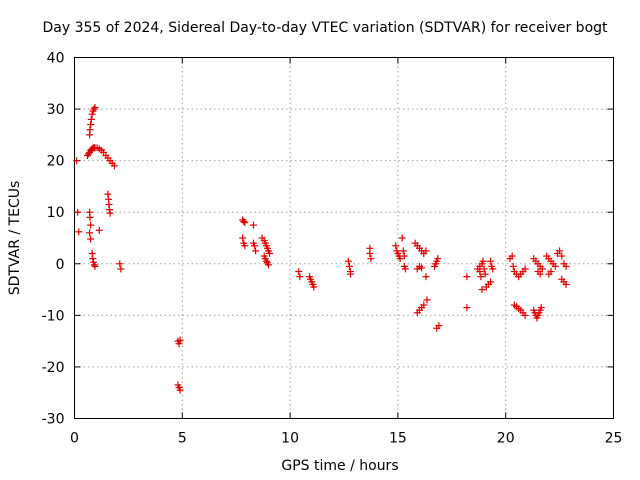 This screenshot has height=480, width=640. I want to click on y-tick-label: -20, so click(53, 368).